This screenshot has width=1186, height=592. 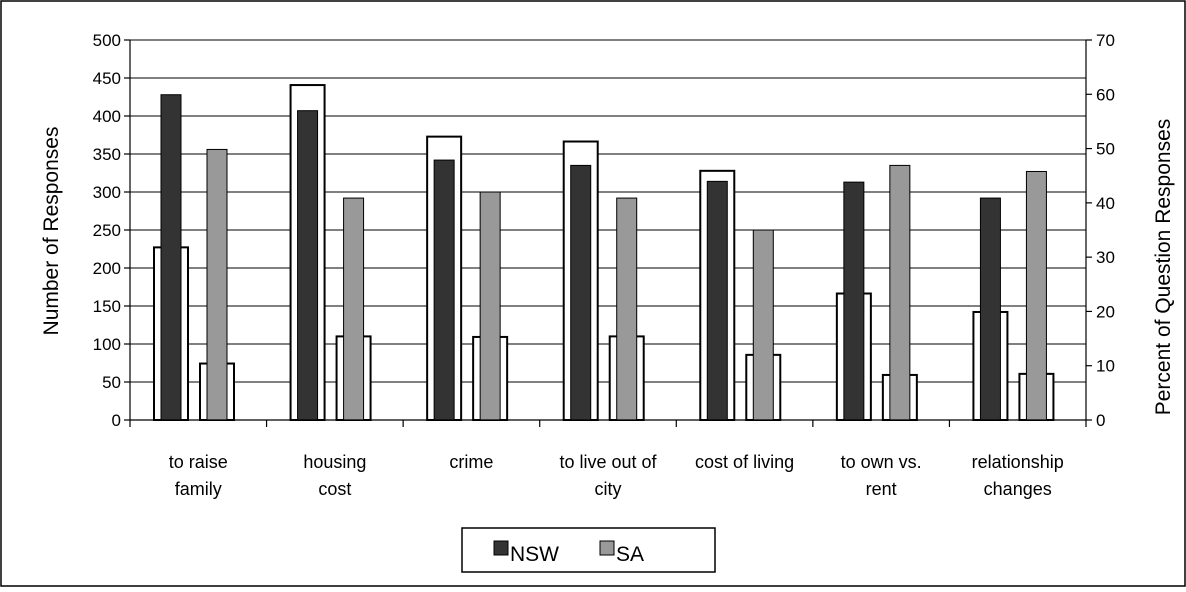 I want to click on y-axis-label: Number of Responses, so click(x=51, y=231).